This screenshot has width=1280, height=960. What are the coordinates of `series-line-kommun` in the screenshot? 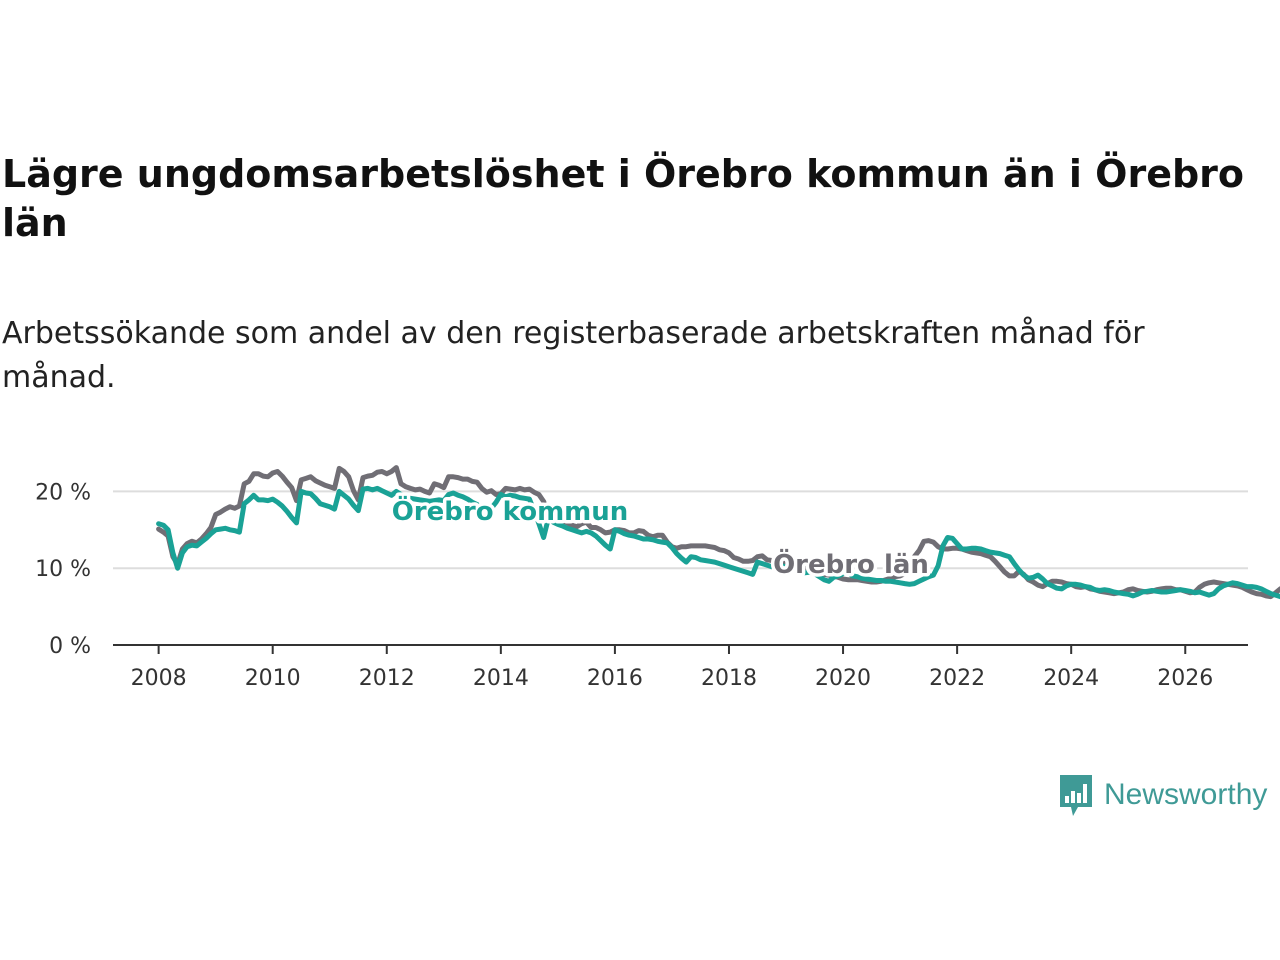 It's located at (718, 542).